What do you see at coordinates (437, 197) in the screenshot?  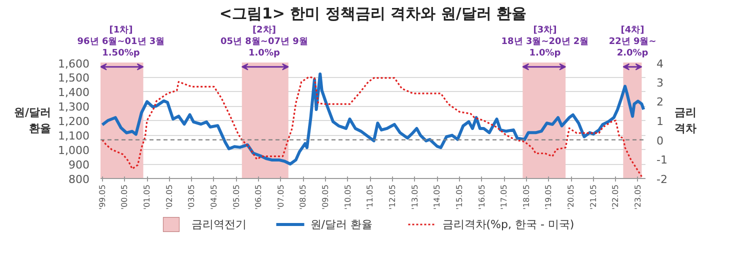 I see `x-tick-label: '14.05` at bounding box center [437, 197].